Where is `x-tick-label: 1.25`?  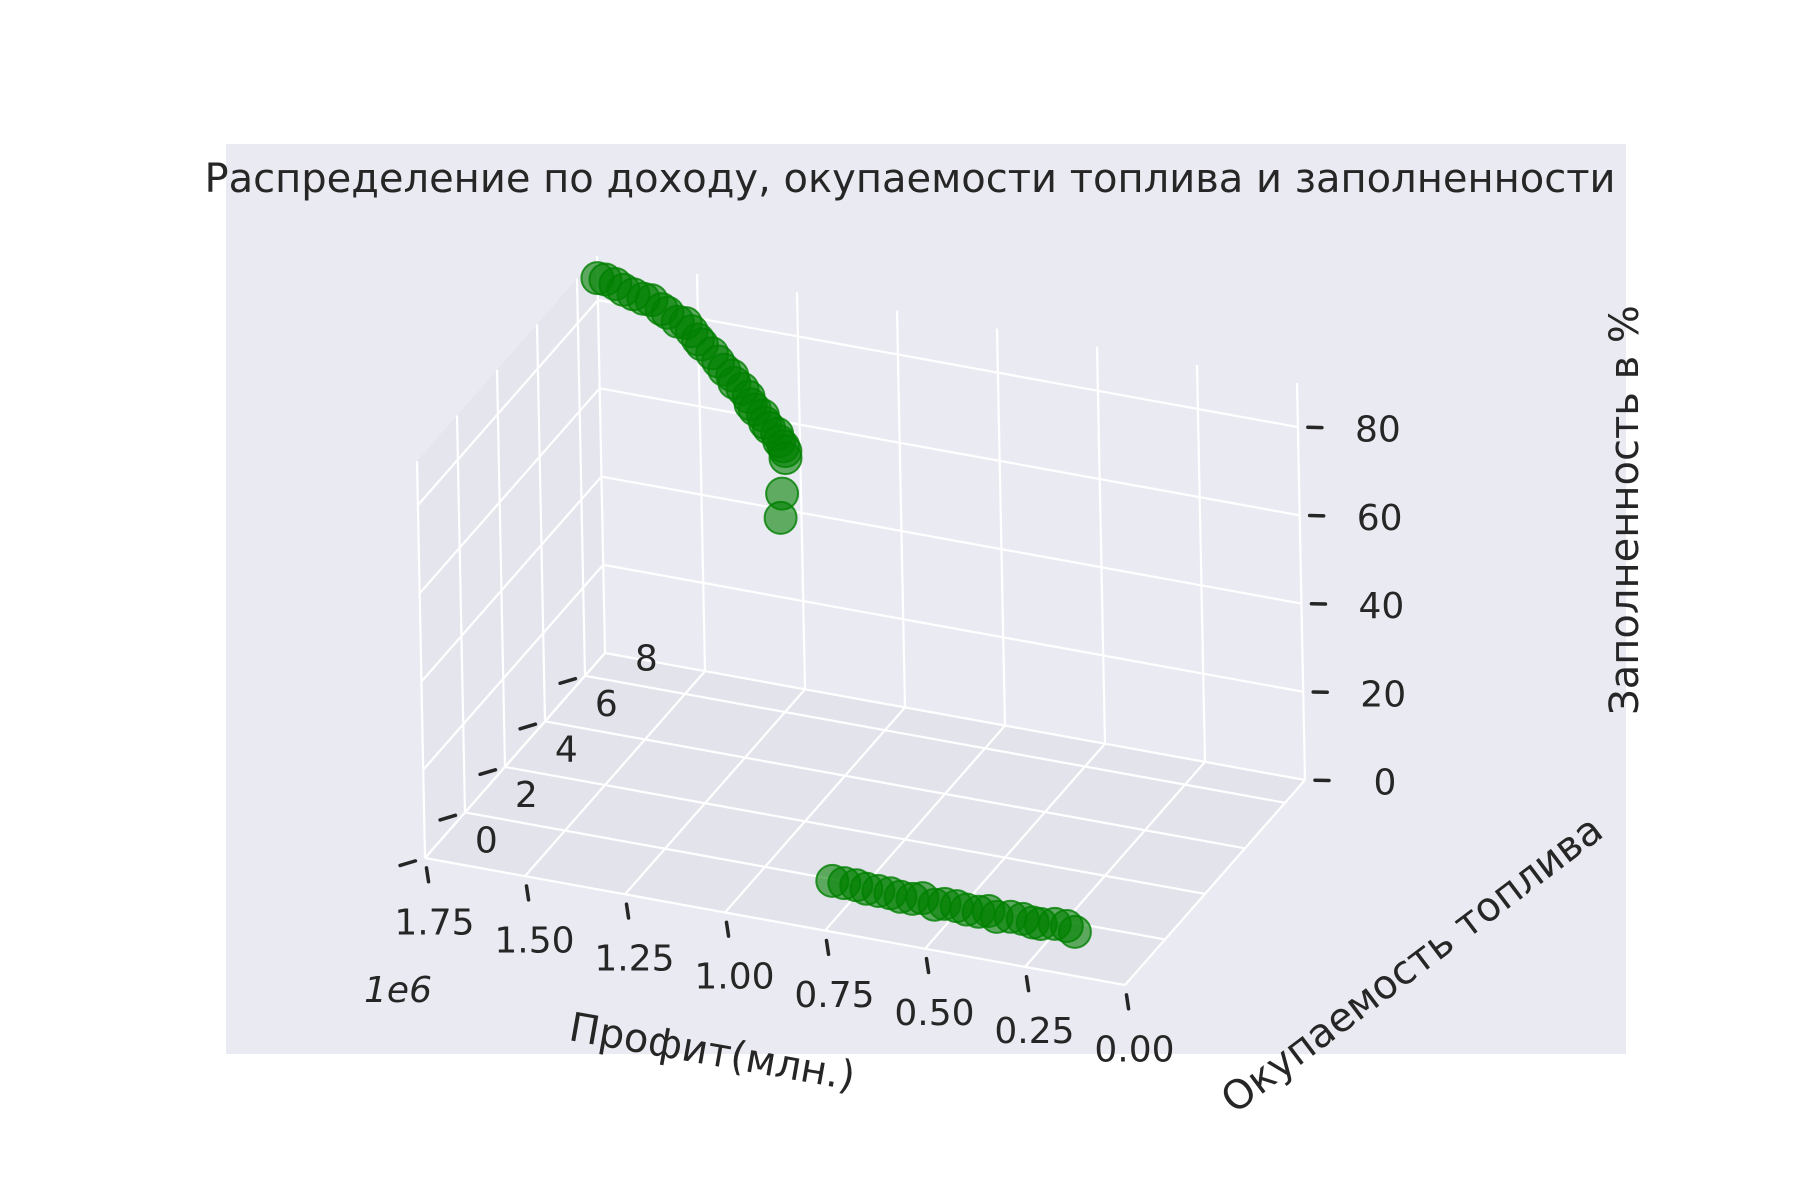 x-tick-label: 1.25 is located at coordinates (634, 959).